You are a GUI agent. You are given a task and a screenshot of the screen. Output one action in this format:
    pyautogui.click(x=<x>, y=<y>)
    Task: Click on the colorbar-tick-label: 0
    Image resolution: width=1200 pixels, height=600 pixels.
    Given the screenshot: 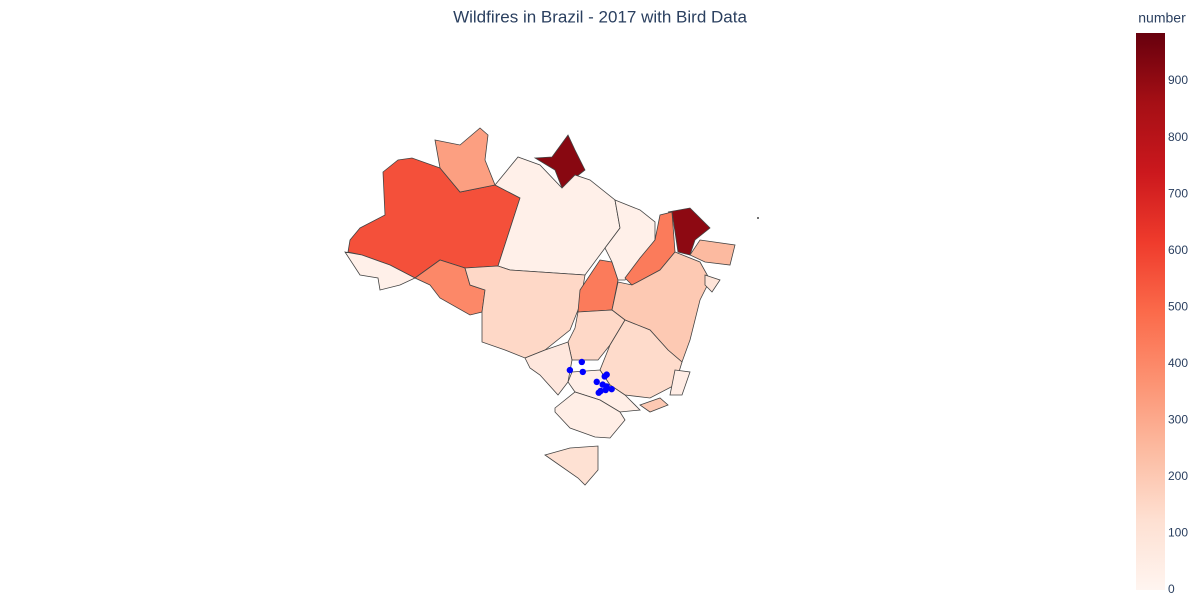 What is the action you would take?
    pyautogui.click(x=1171, y=589)
    